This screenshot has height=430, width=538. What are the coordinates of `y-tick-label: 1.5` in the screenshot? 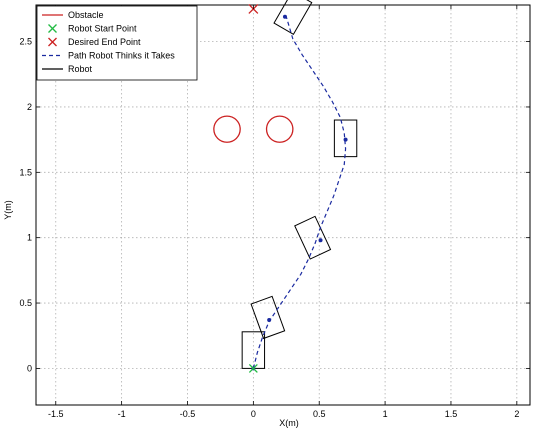 It's located at (25, 172).